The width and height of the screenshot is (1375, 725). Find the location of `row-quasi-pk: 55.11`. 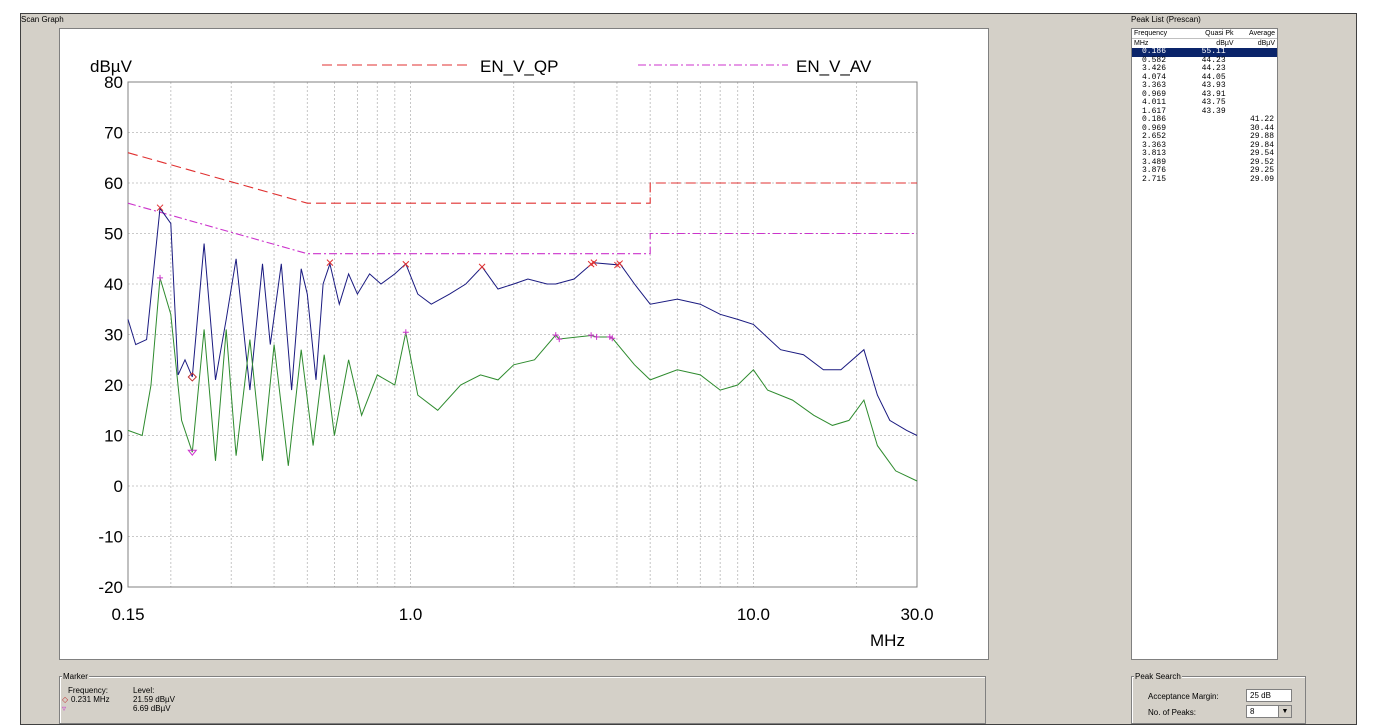

row-quasi-pk: 55.11 is located at coordinates (1213, 51).